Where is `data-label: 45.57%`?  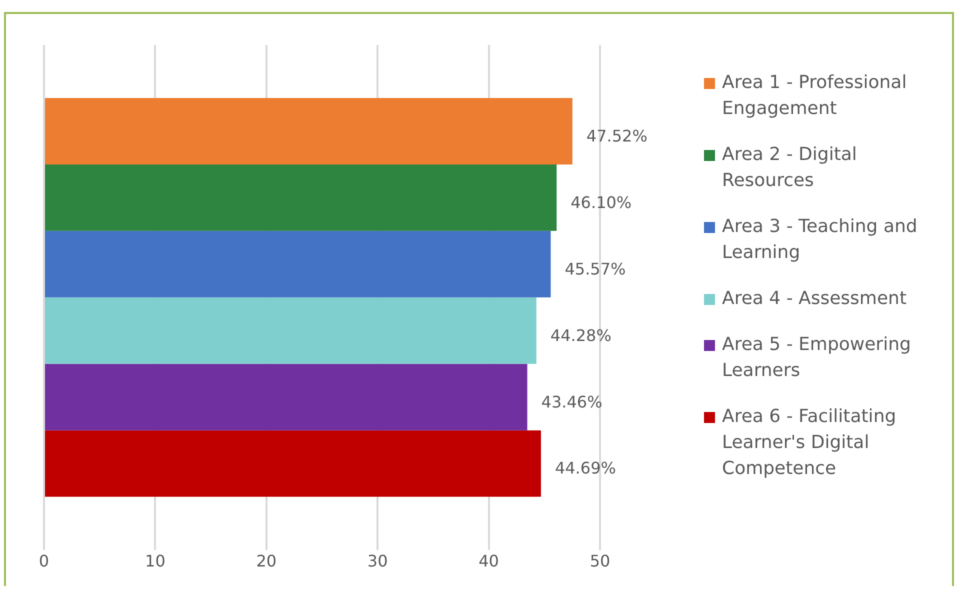 data-label: 45.57% is located at coordinates (595, 268).